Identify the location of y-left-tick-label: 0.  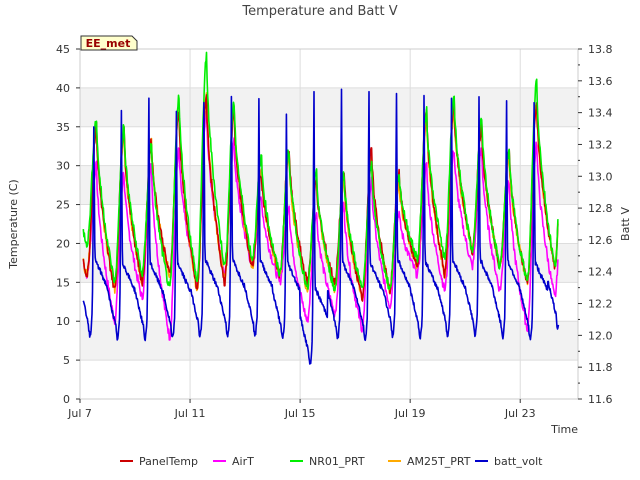
(66, 399).